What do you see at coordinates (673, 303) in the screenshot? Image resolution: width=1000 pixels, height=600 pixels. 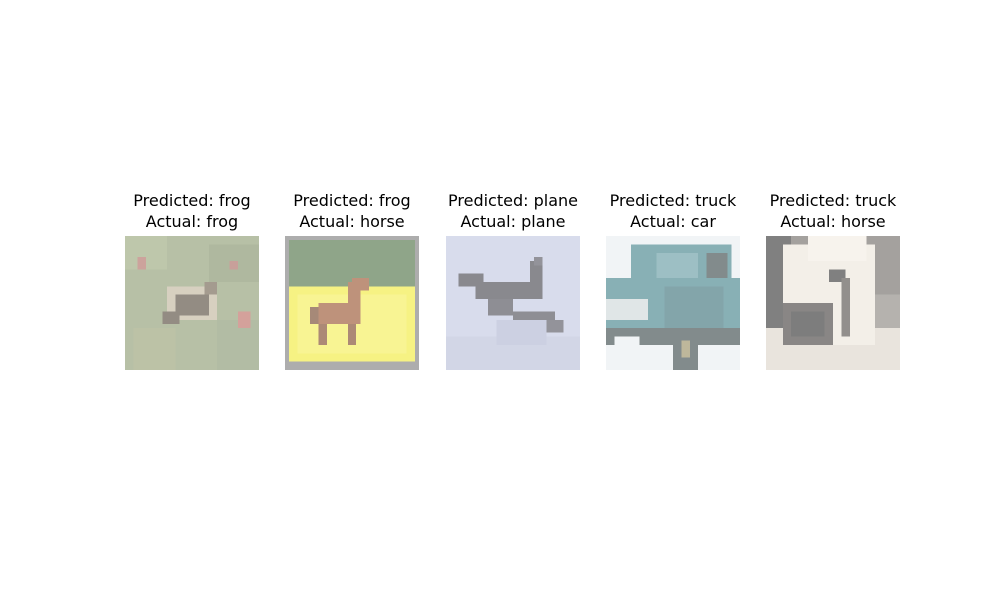 I see `car-photo-icon` at bounding box center [673, 303].